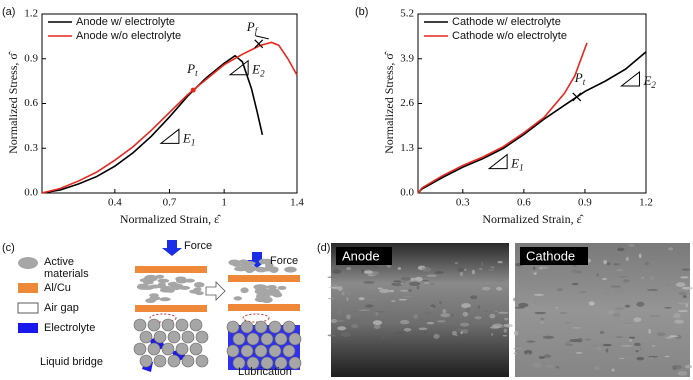  What do you see at coordinates (407, 58) in the screenshot?
I see `y-tick-label: 3.9` at bounding box center [407, 58].